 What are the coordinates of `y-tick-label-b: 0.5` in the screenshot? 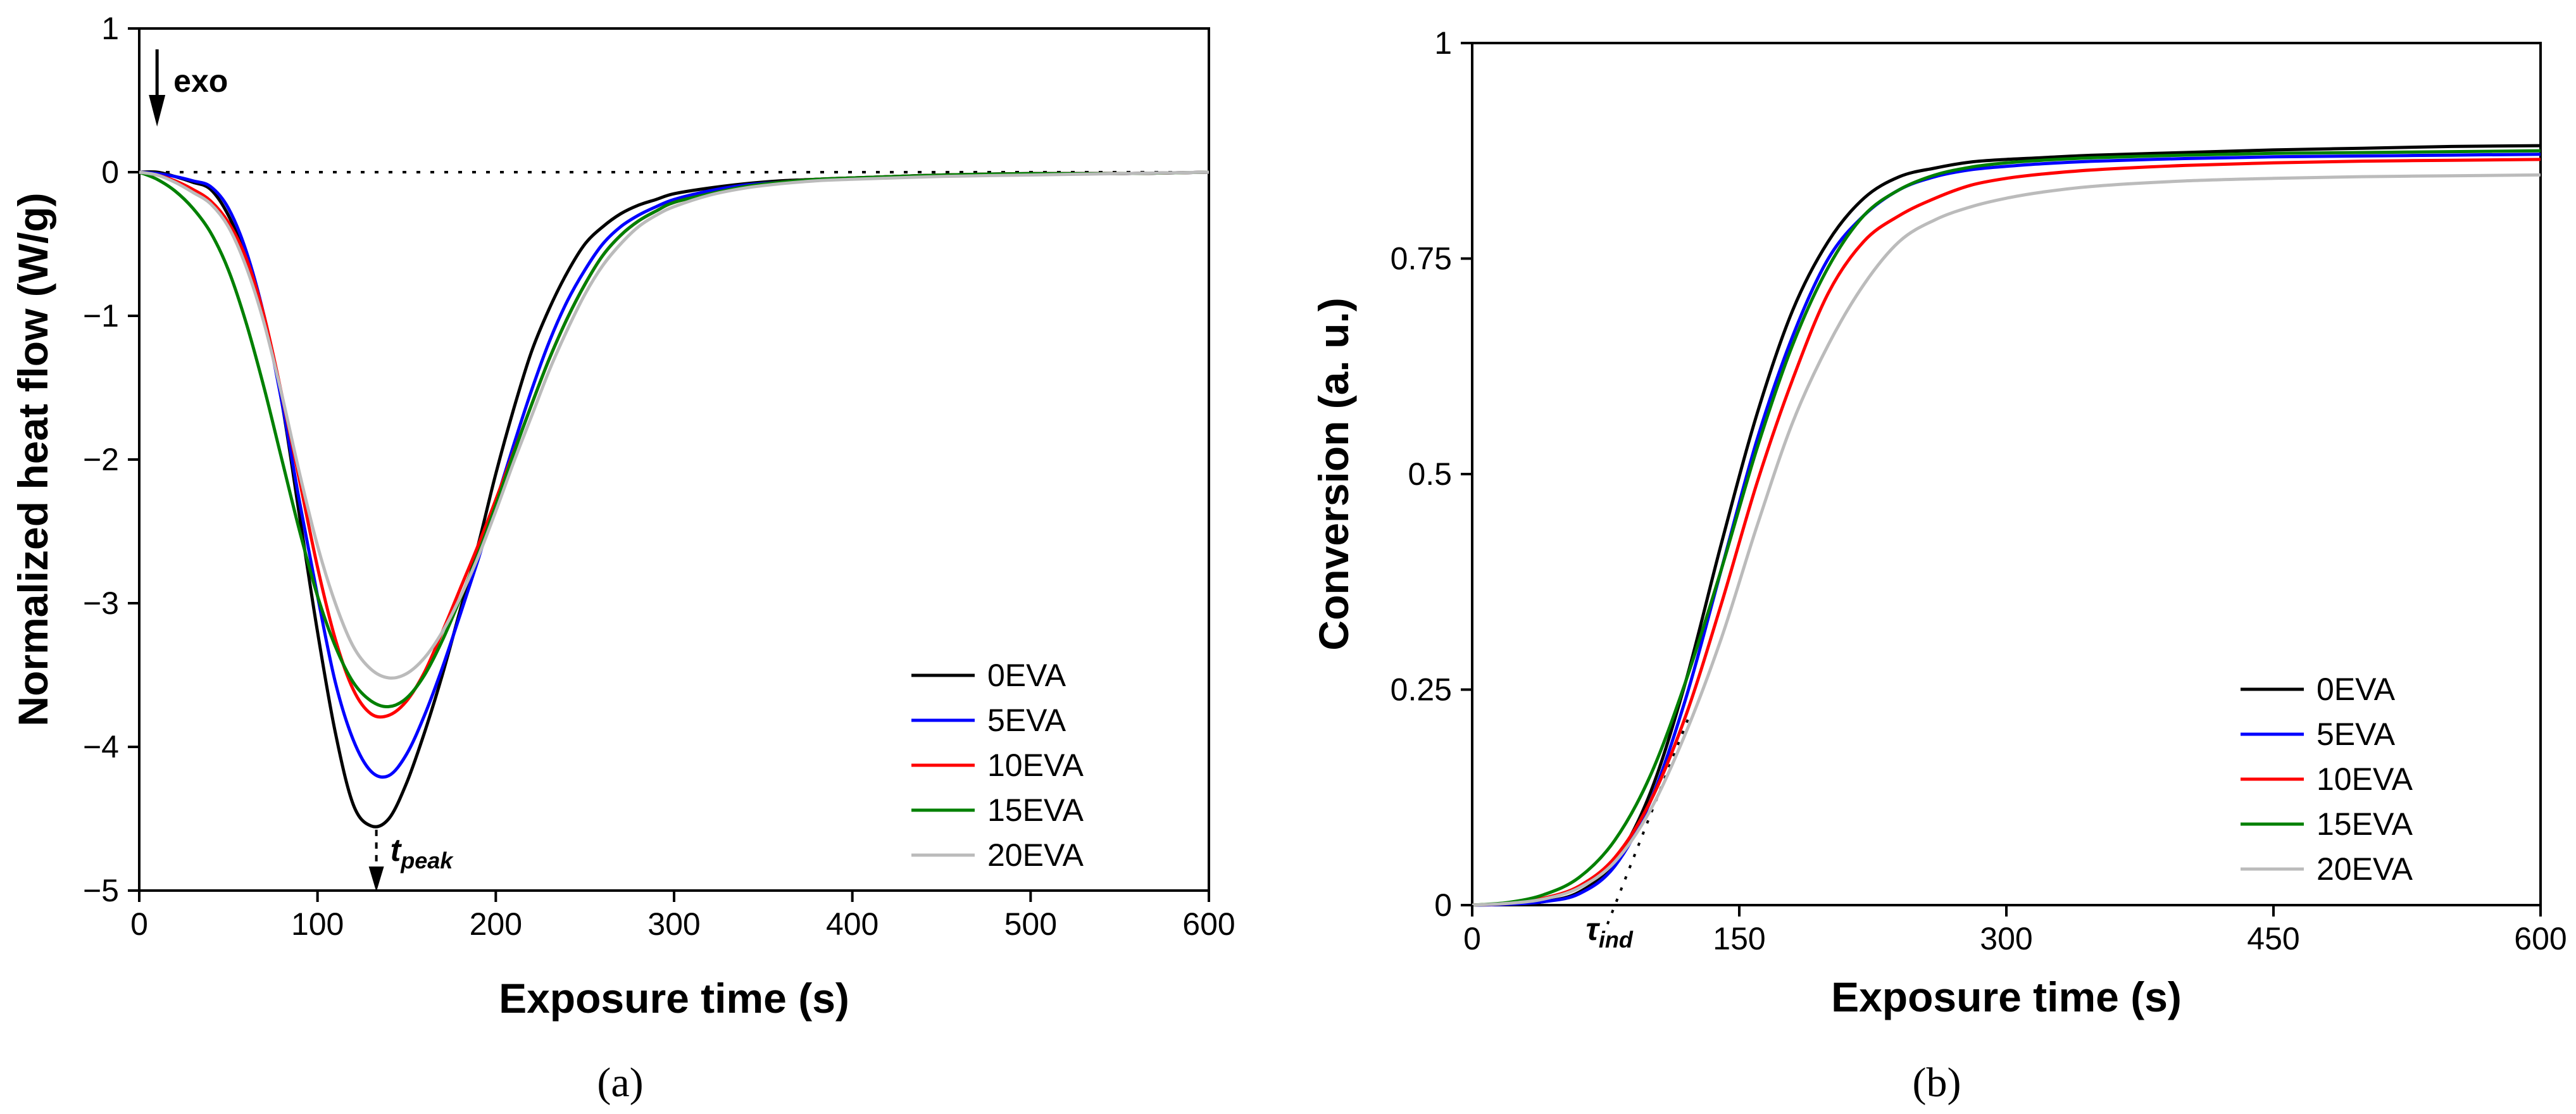 It's located at (1430, 474).